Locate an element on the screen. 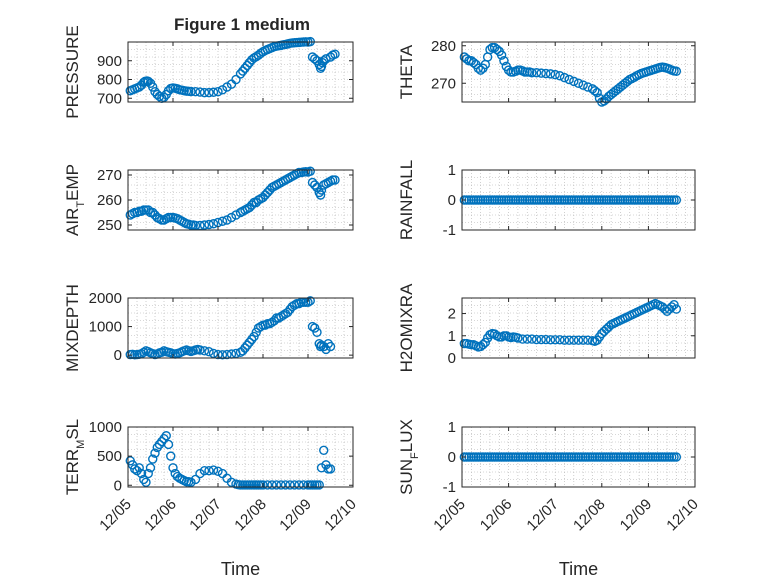 The height and width of the screenshot is (583, 778). y-tick-label: 800 is located at coordinates (109, 80).